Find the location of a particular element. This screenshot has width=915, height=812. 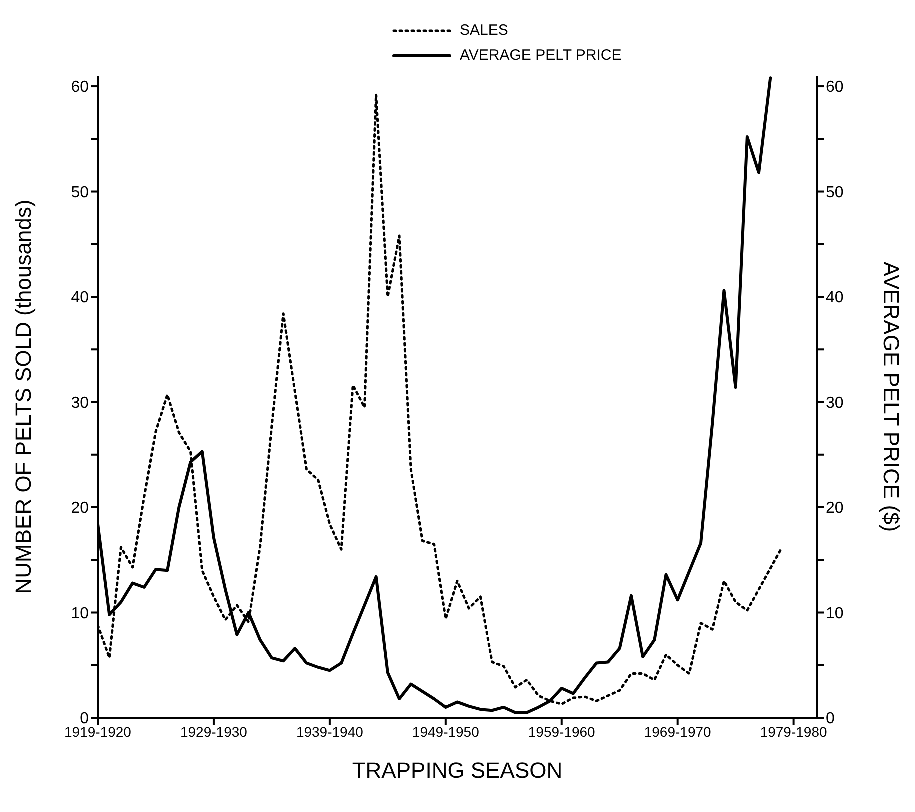

y2-axis-title: AVERAGE PELT PRICE ($) is located at coordinates (891, 397).